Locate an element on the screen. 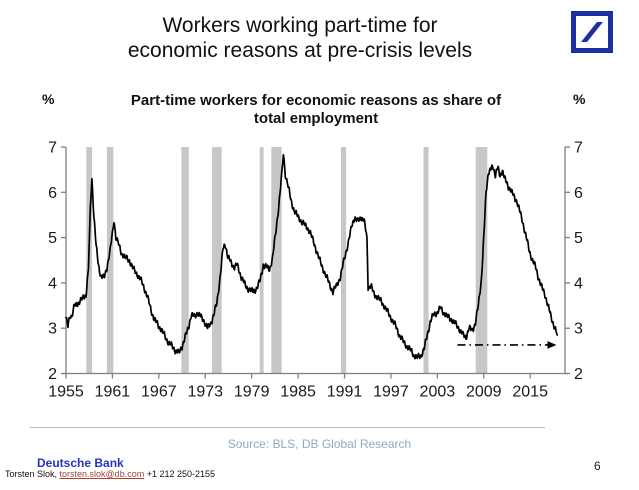  x-axis-tick-label: 1979 is located at coordinates (252, 392).